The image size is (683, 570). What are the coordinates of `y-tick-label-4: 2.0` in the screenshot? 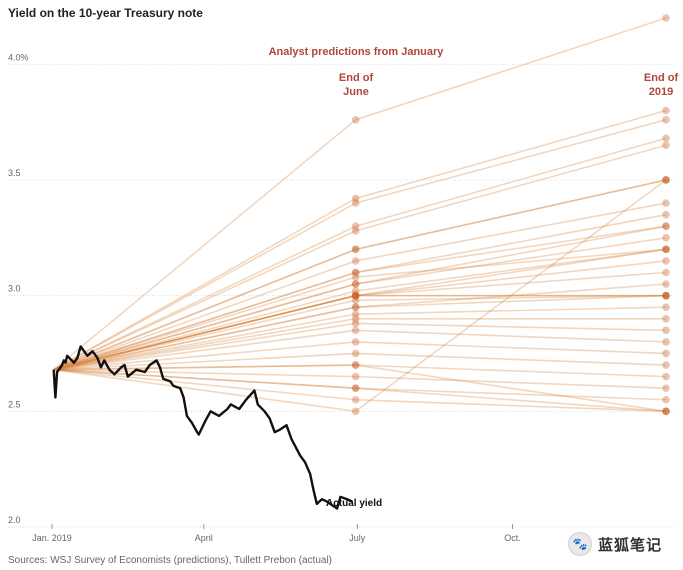 It's located at (14, 520).